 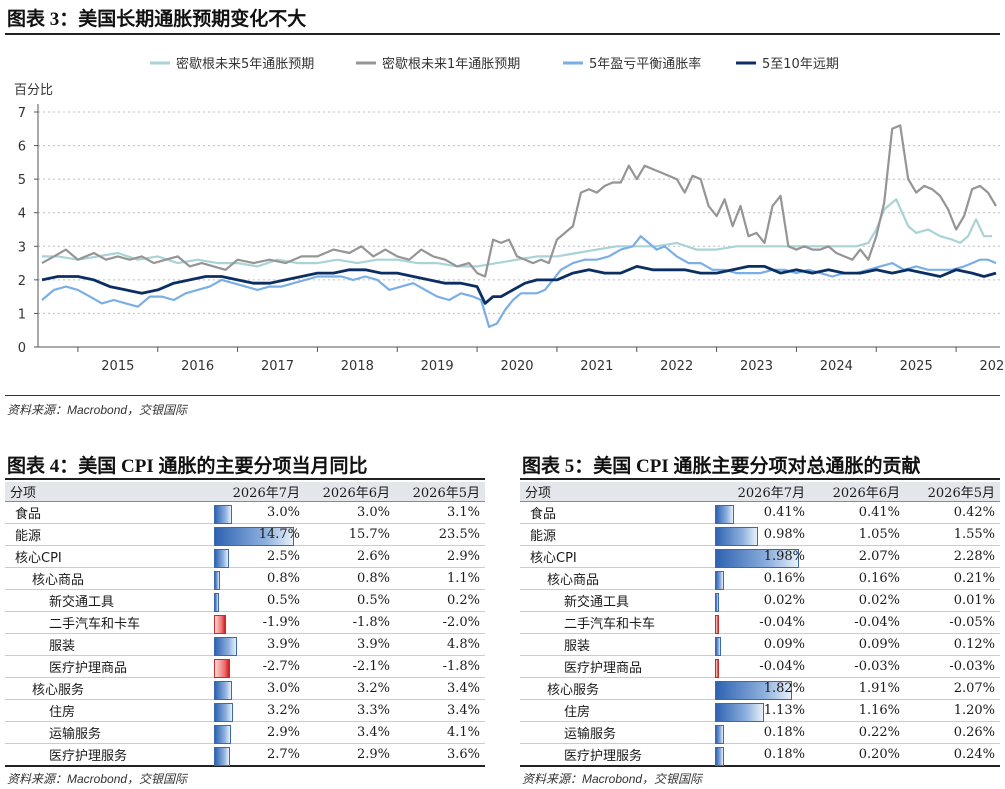 What do you see at coordinates (617, 622) in the screenshot?
I see `row-label: 二手汽车和卡车` at bounding box center [617, 622].